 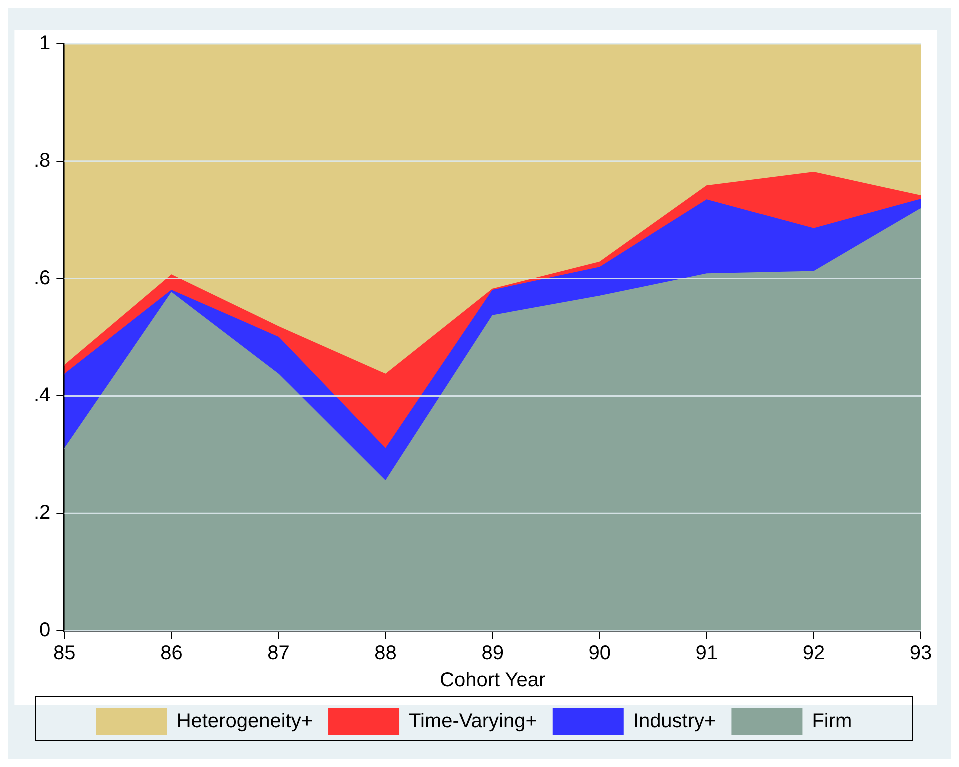 What do you see at coordinates (245, 721) in the screenshot?
I see `legend-label: Heterogeneity+` at bounding box center [245, 721].